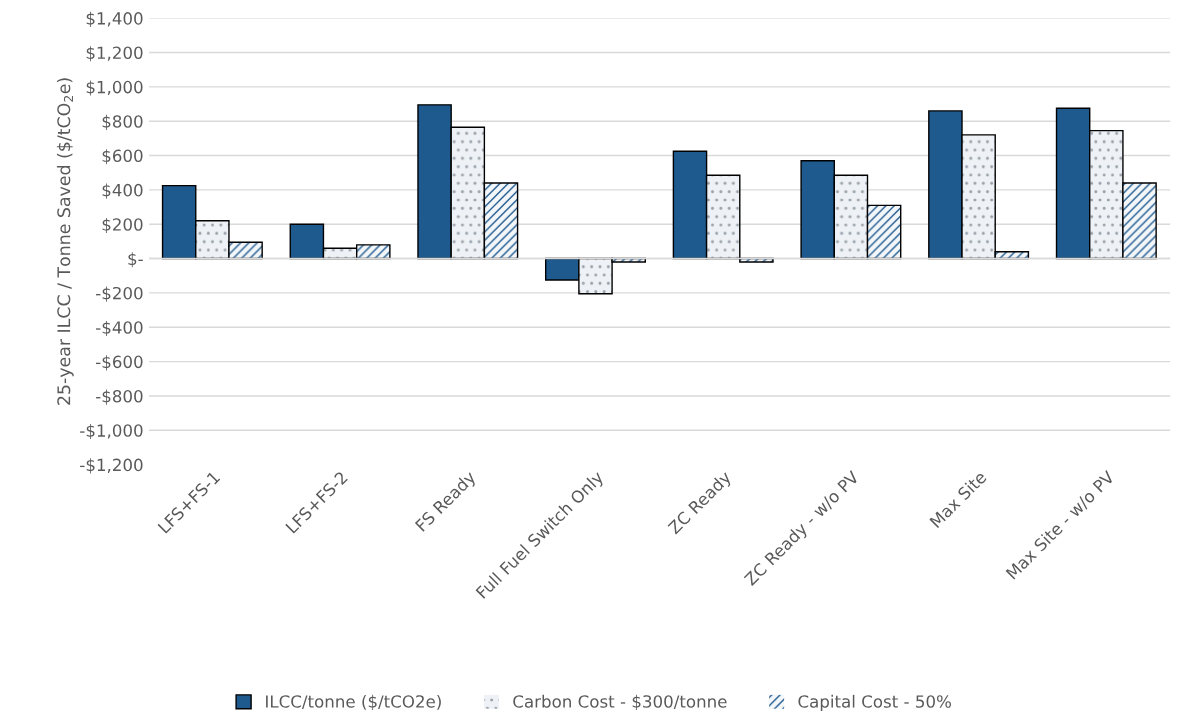 This screenshot has height=726, width=1188. I want to click on y-tick-label: $-, so click(135, 260).